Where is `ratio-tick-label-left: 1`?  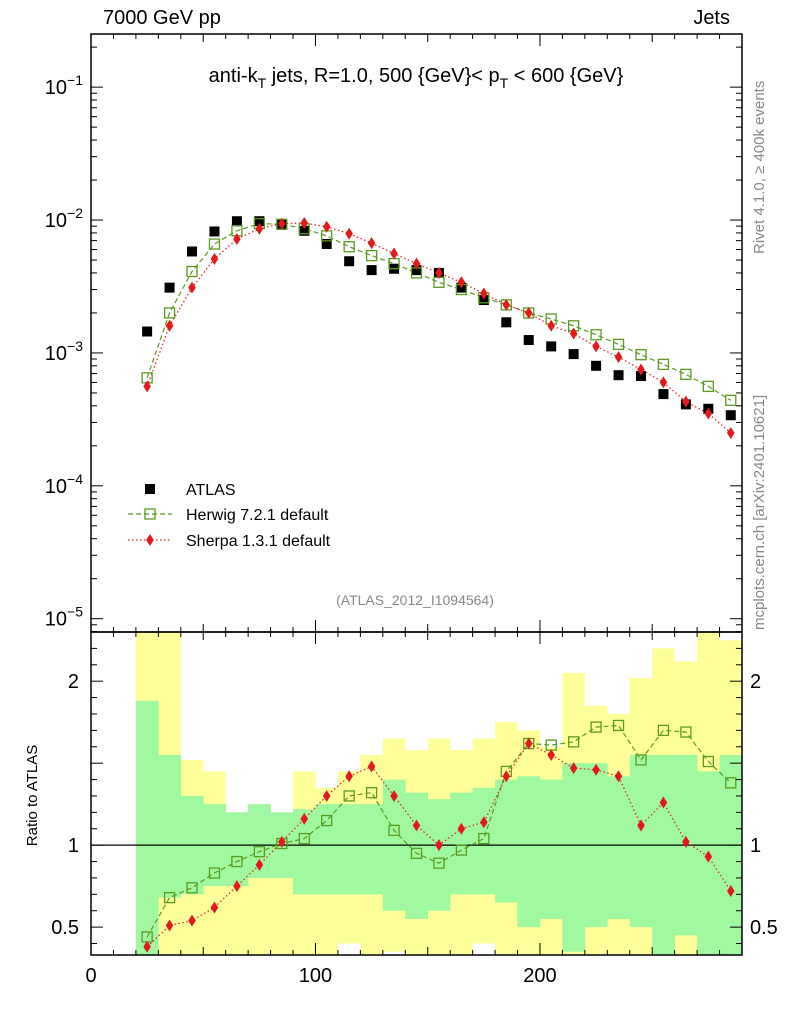
ratio-tick-label-left: 1 is located at coordinates (73, 846).